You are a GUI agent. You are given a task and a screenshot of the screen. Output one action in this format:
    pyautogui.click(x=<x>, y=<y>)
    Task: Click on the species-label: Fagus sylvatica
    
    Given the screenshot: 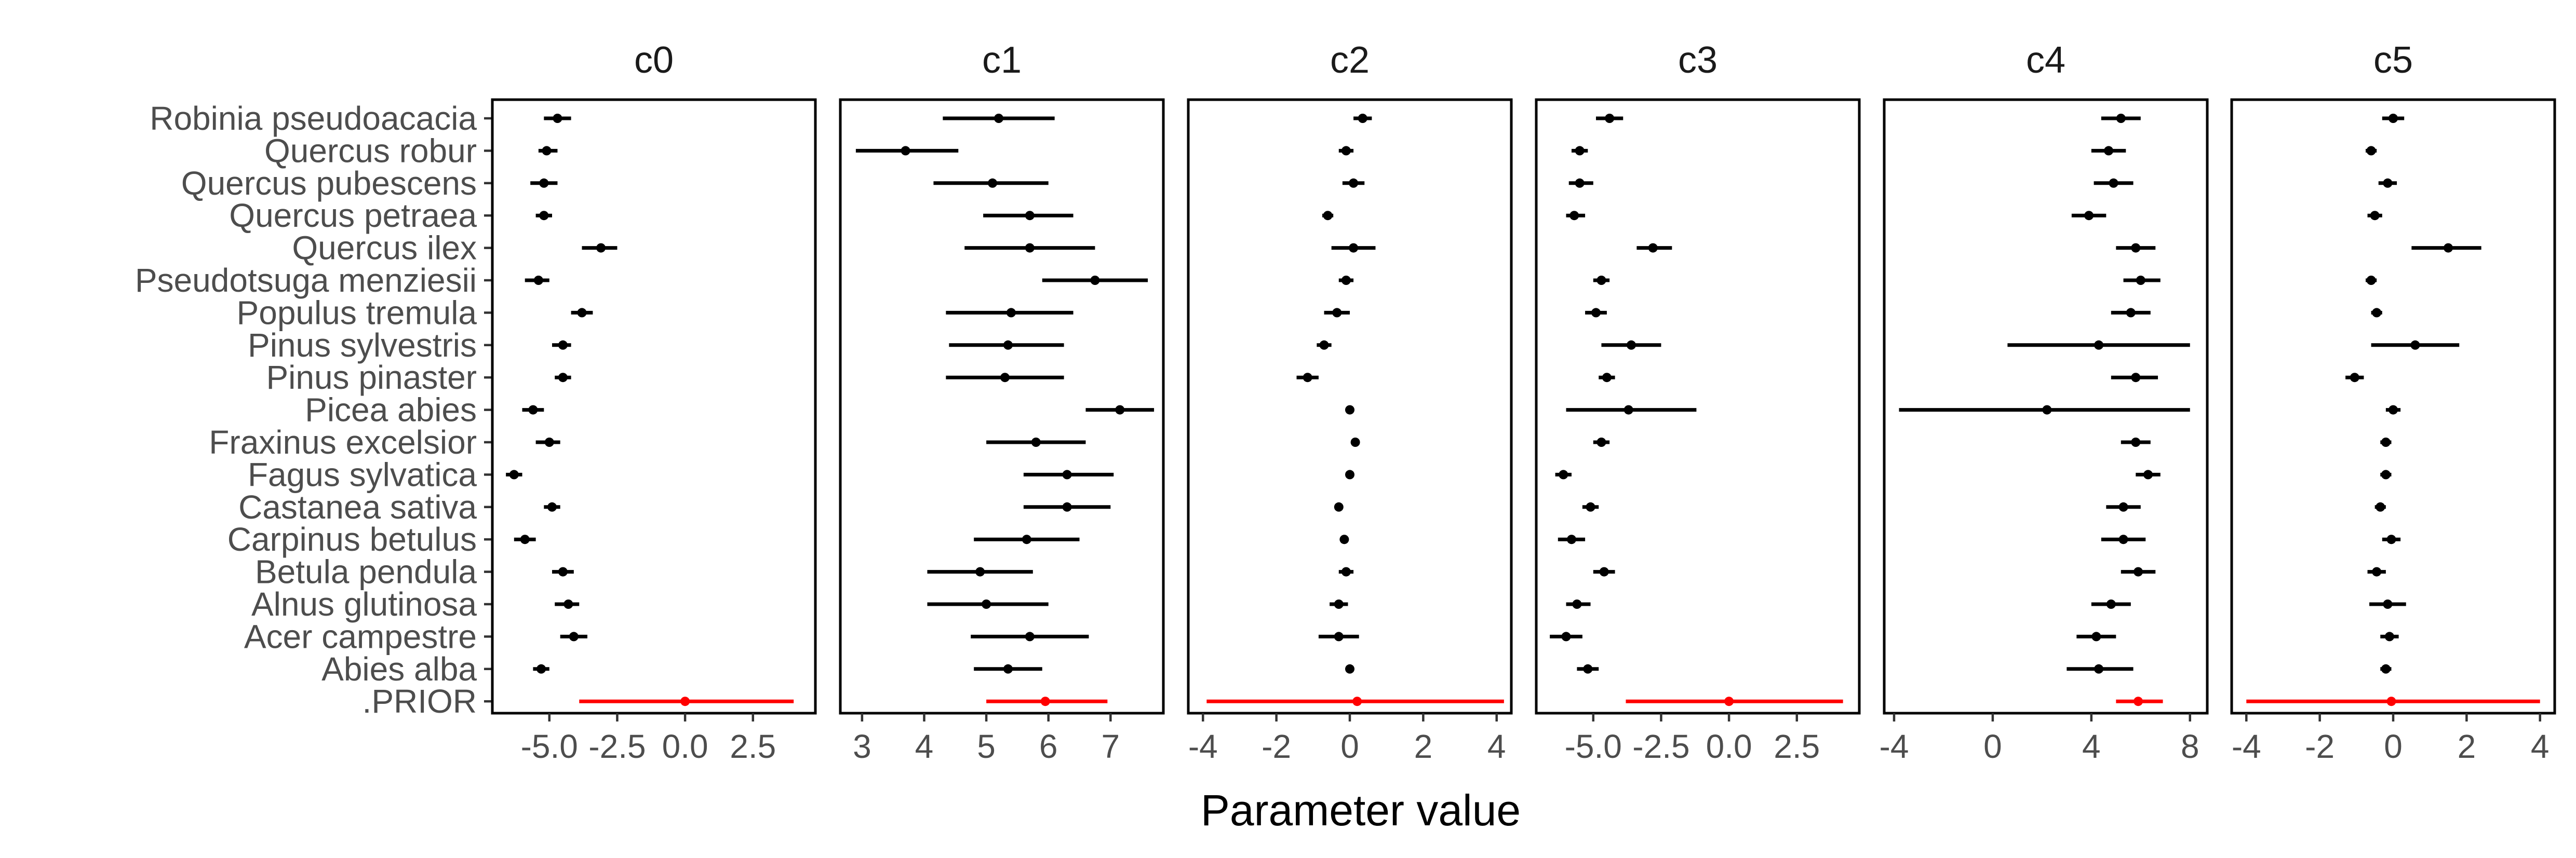 What is the action you would take?
    pyautogui.click(x=363, y=475)
    